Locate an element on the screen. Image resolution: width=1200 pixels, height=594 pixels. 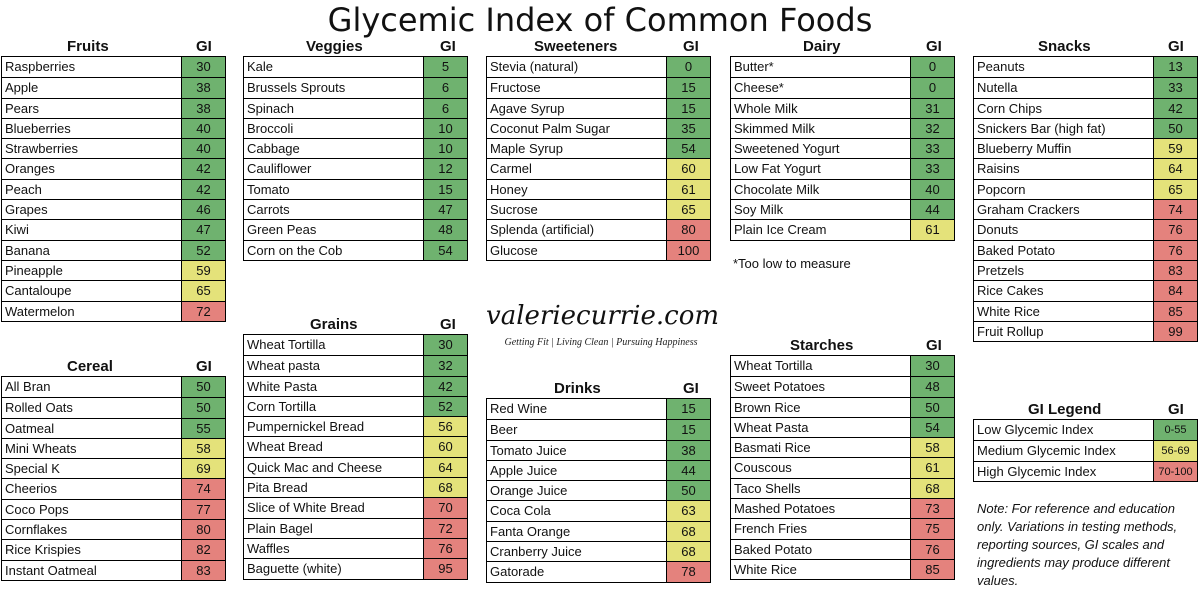
table-row: Gatorade 78 is located at coordinates (598, 571).